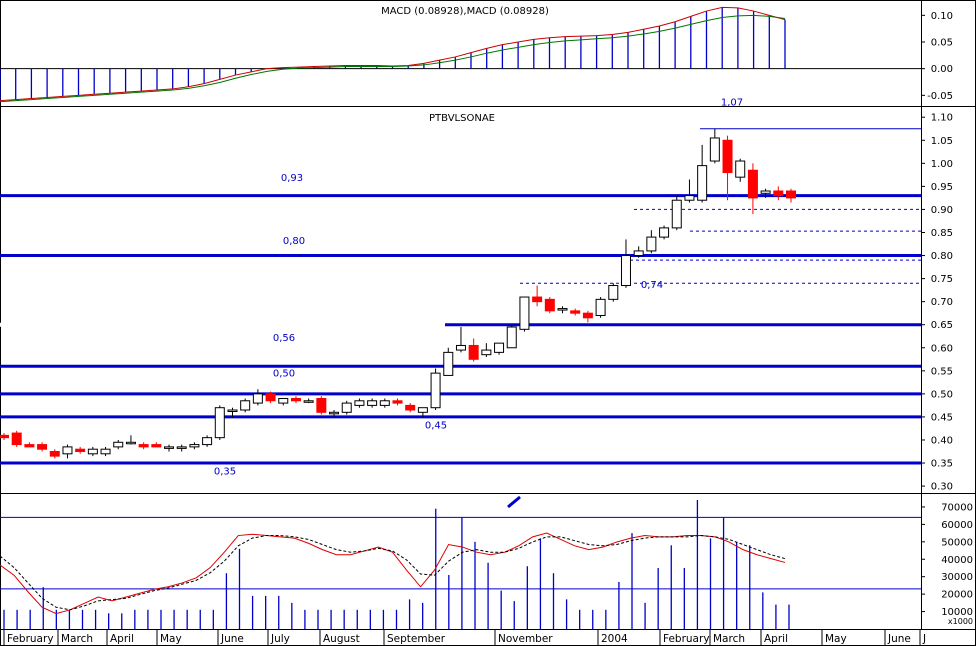 This screenshot has height=646, width=976. I want to click on x-tick-label: September, so click(416, 639).